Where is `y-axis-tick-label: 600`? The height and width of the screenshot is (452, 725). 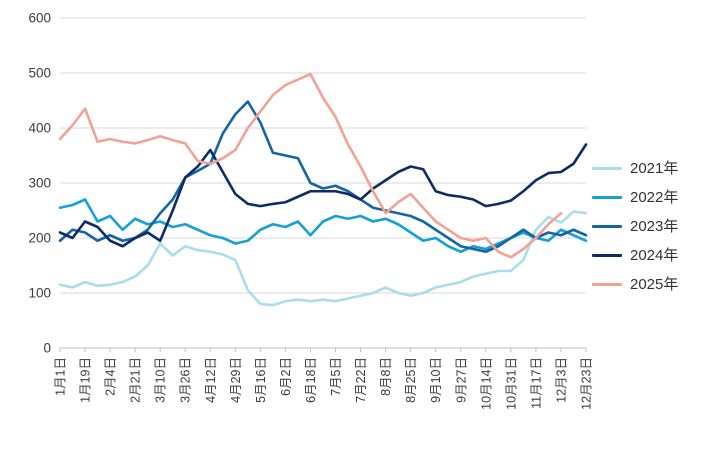 y-axis-tick-label: 600 is located at coordinates (39, 18).